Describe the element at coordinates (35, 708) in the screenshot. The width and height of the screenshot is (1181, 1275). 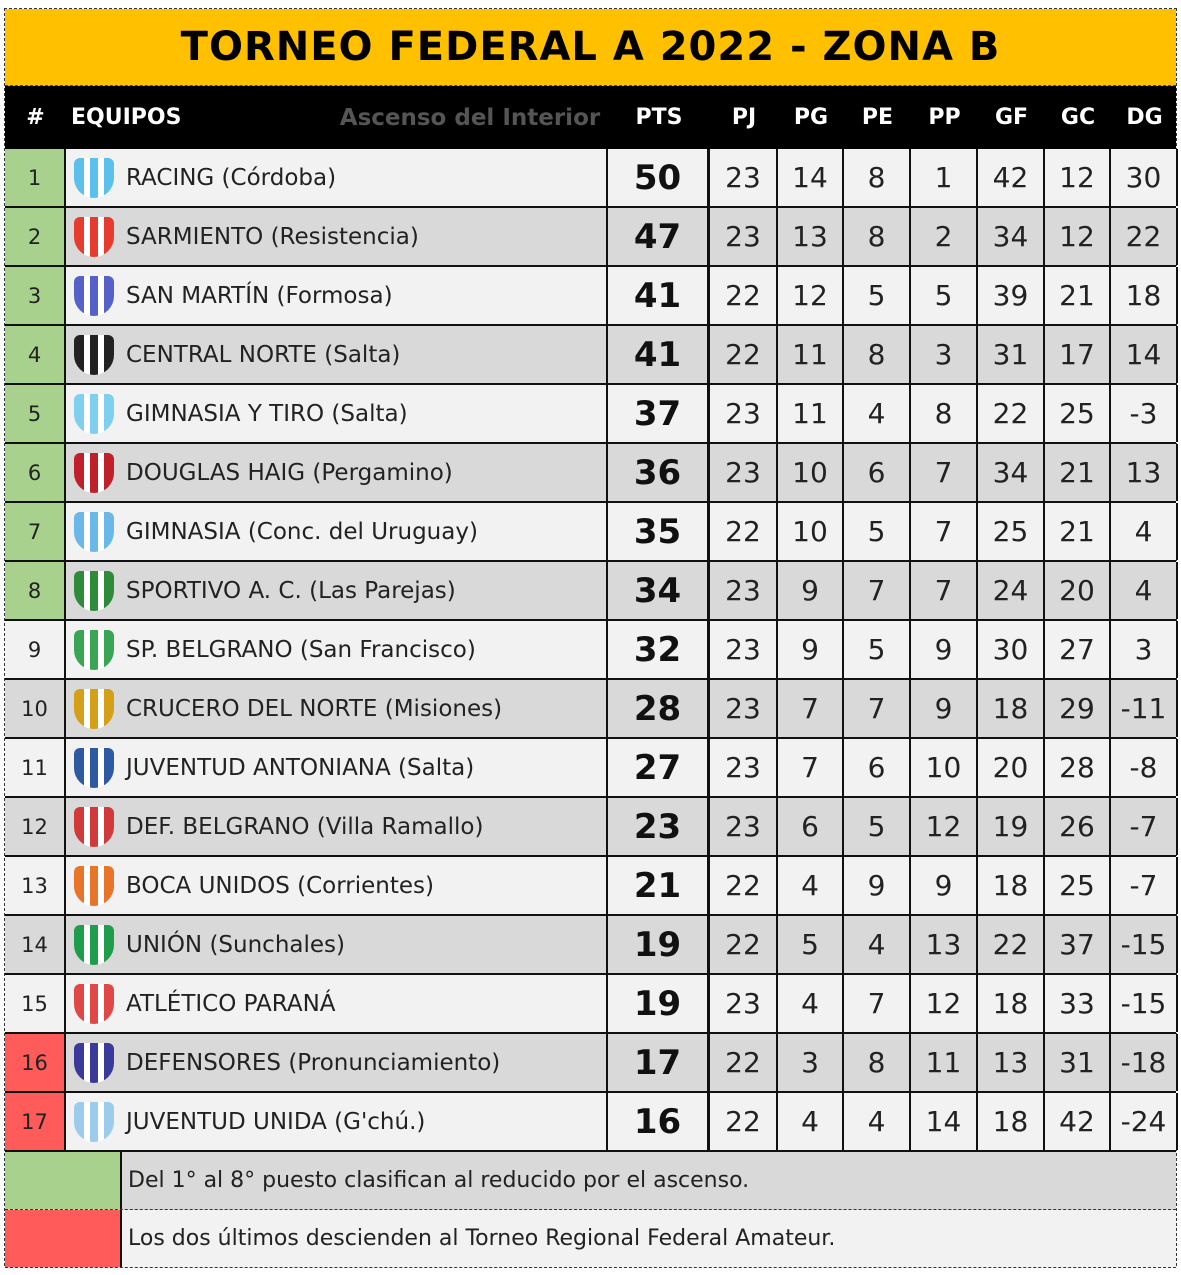
I see `pos-cell: 10` at that location.